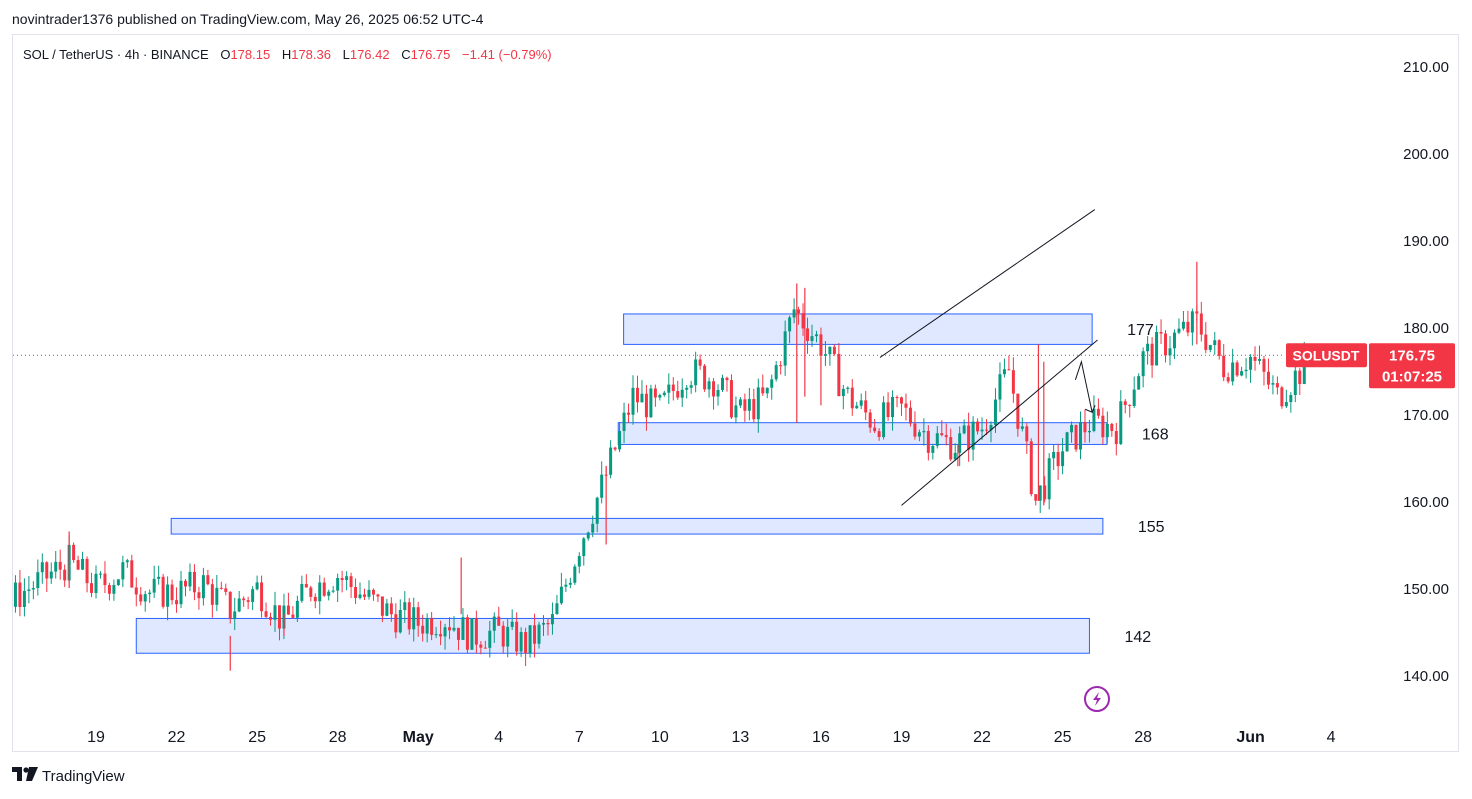 This screenshot has height=799, width=1472. What do you see at coordinates (507, 54) in the screenshot?
I see `legend-change: −1.41 (−0.79%)` at bounding box center [507, 54].